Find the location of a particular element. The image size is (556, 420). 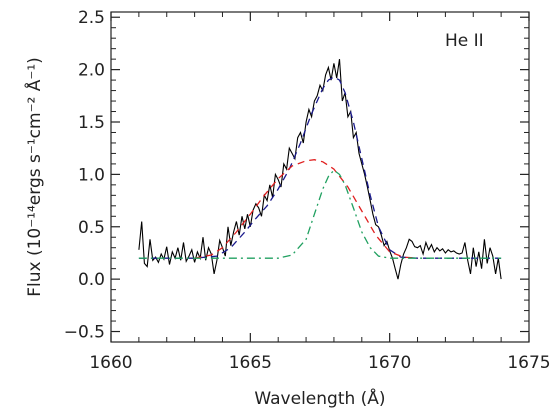

y-axis-label: Flux (10⁻¹⁴ergs s⁻¹cm⁻² Å⁻¹) is located at coordinates (34, 177).